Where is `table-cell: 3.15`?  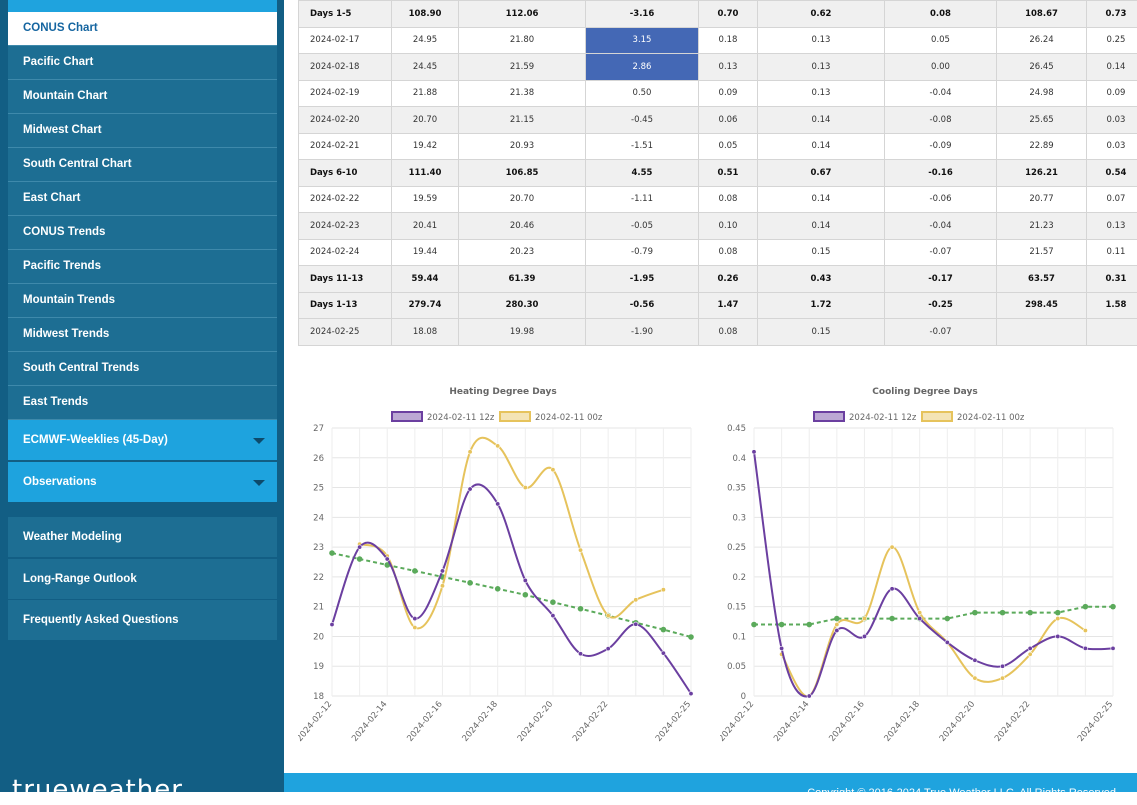
table-cell: 3.15 is located at coordinates (642, 40).